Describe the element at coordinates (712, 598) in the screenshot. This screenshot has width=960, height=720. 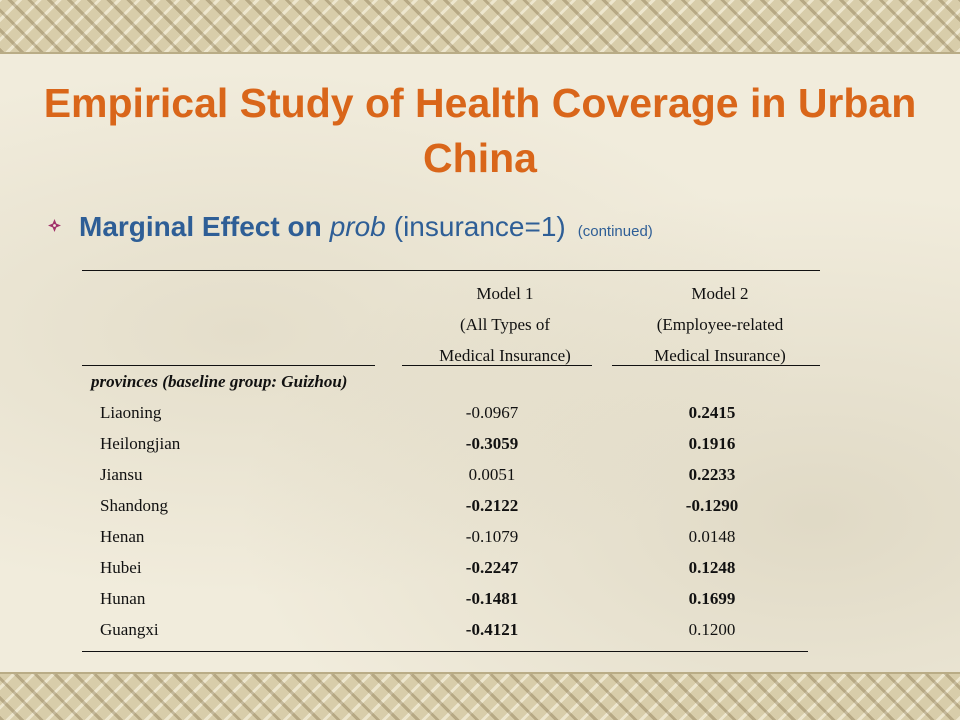
I see `model2-value: 0.1699` at that location.